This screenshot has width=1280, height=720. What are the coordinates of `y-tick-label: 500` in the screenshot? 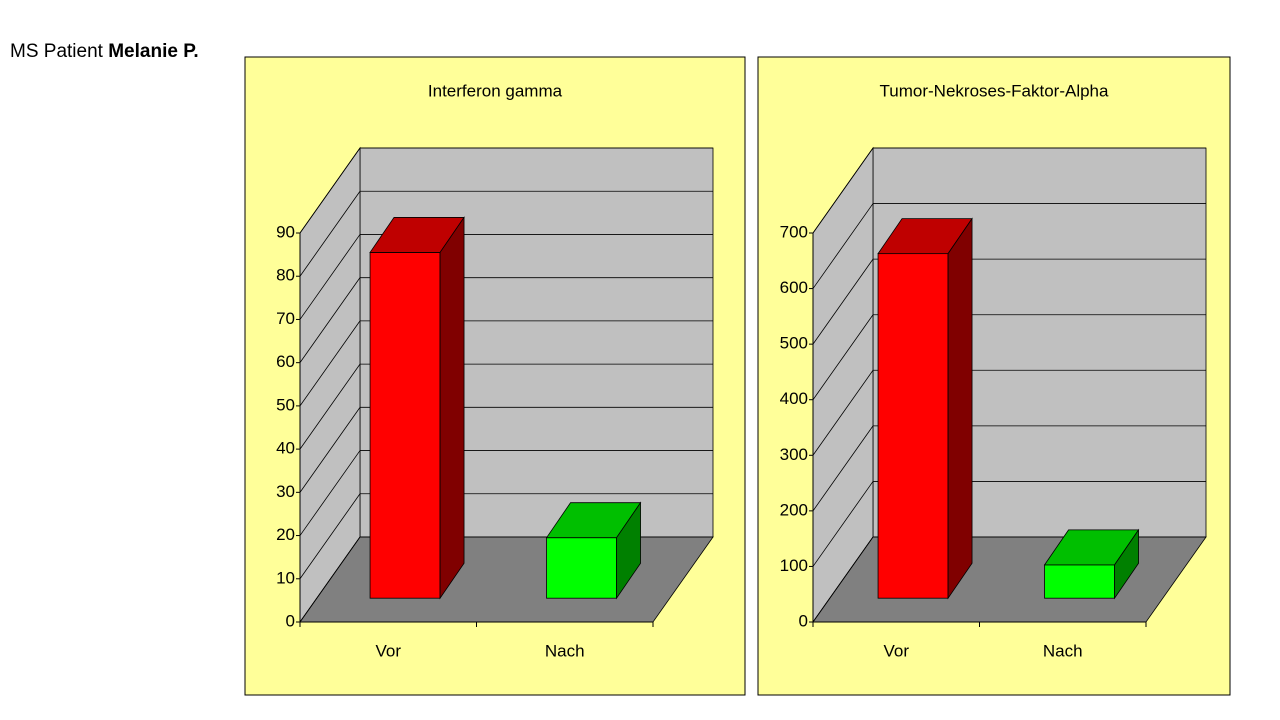 It's located at (794, 343).